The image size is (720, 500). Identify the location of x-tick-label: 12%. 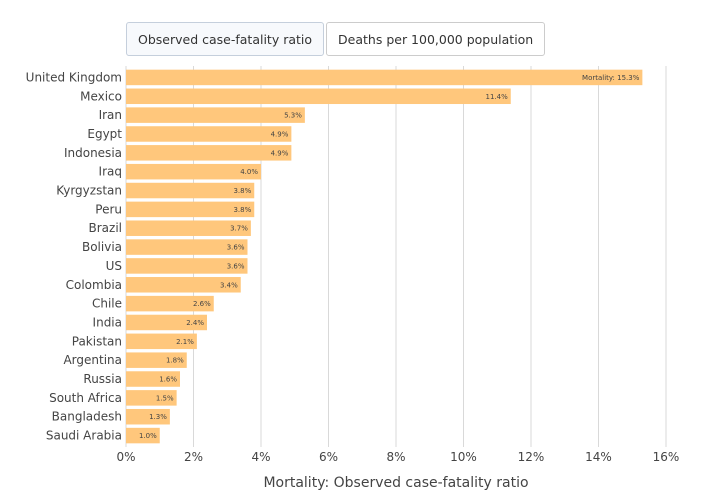
(531, 457).